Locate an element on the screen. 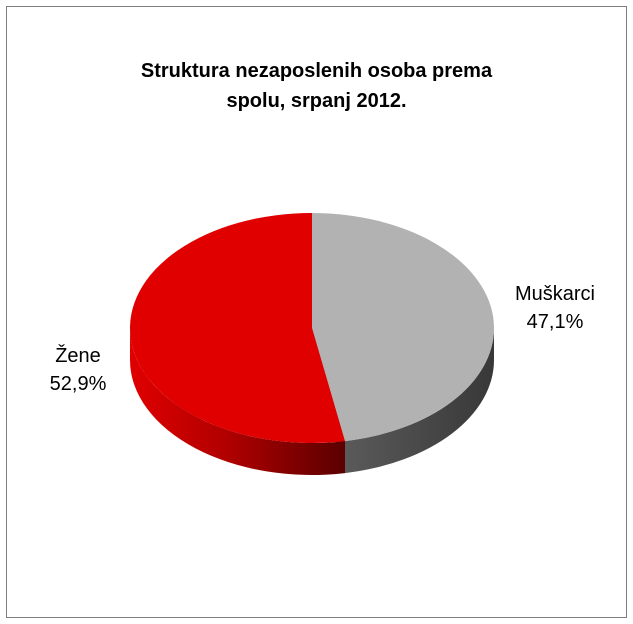 This screenshot has height=624, width=633. chart-title-line-2: spolu, srpanj 2012. is located at coordinates (316, 101).